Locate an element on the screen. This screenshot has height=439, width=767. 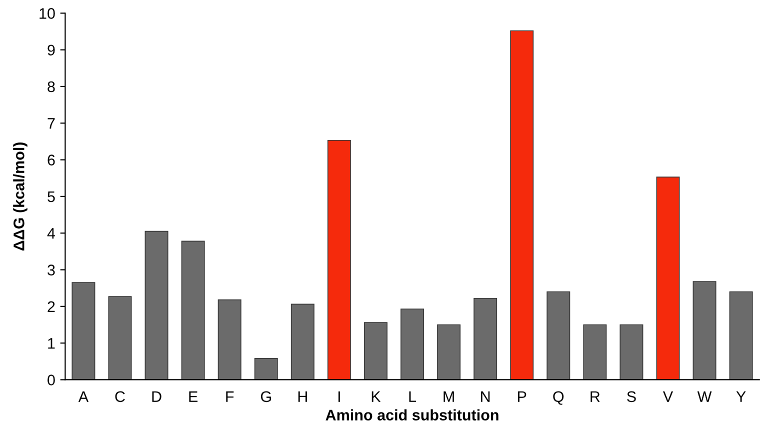
y-tick-label: 0 is located at coordinates (51, 380).